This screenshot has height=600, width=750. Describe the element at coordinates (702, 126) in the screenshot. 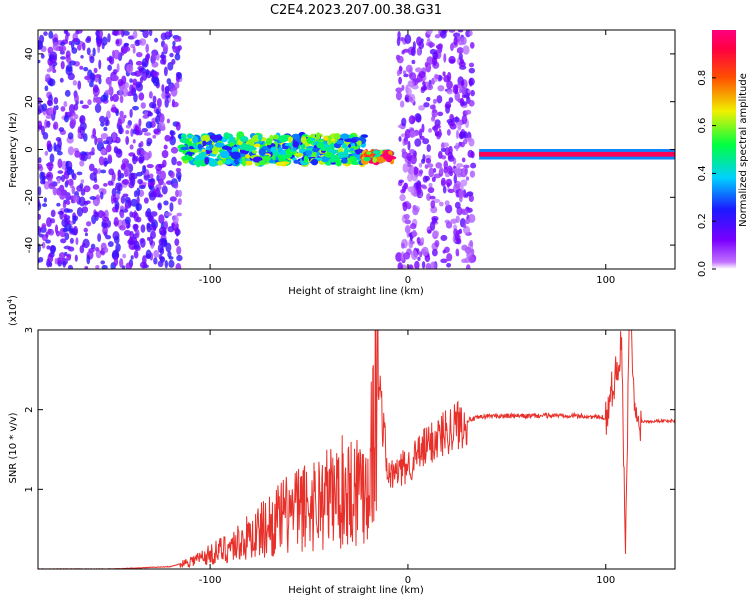

I see `colorbar-tick-label: 0.6` at that location.